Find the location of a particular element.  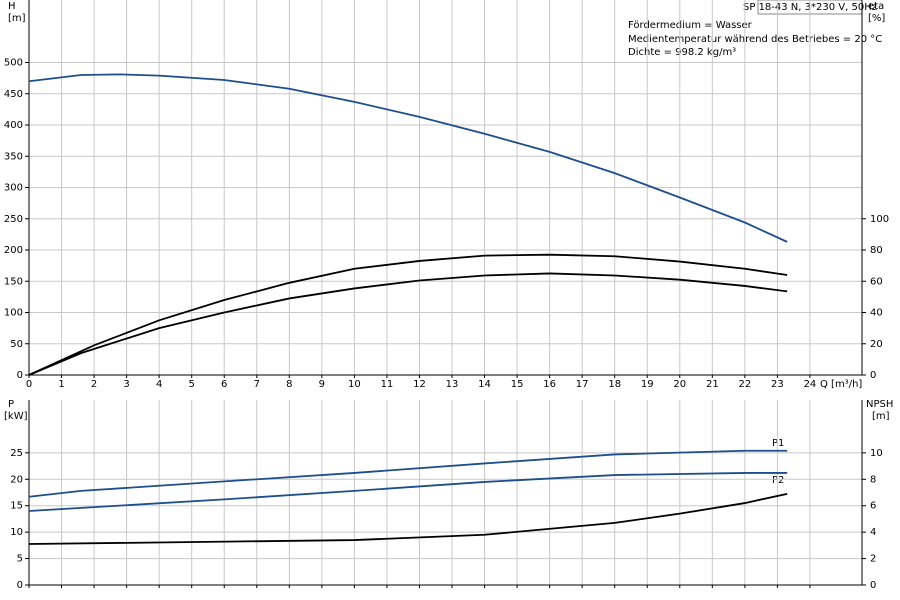

y2-tick-label: 40 is located at coordinates (876, 313).